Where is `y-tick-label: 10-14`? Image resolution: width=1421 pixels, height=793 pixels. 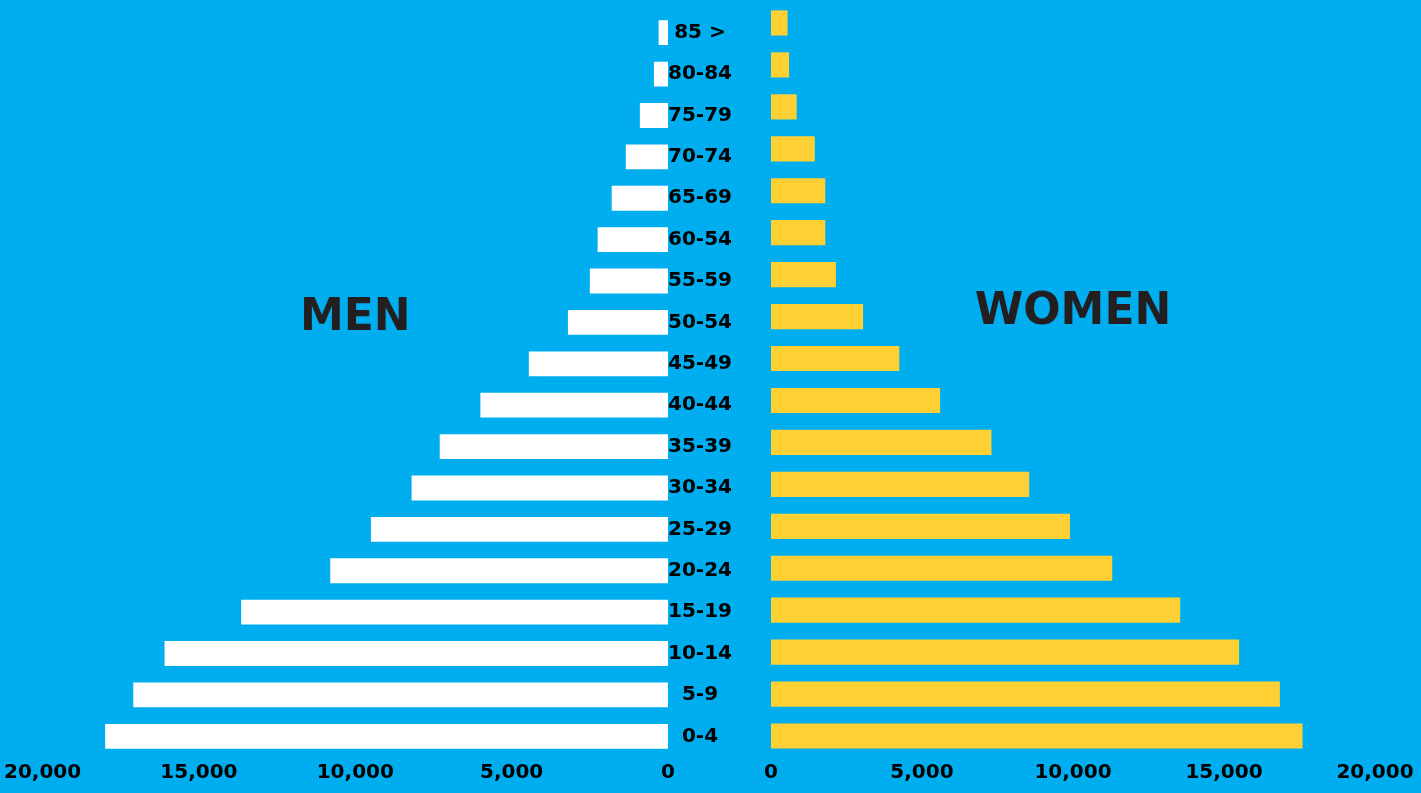
y-tick-label: 10-14 is located at coordinates (700, 651).